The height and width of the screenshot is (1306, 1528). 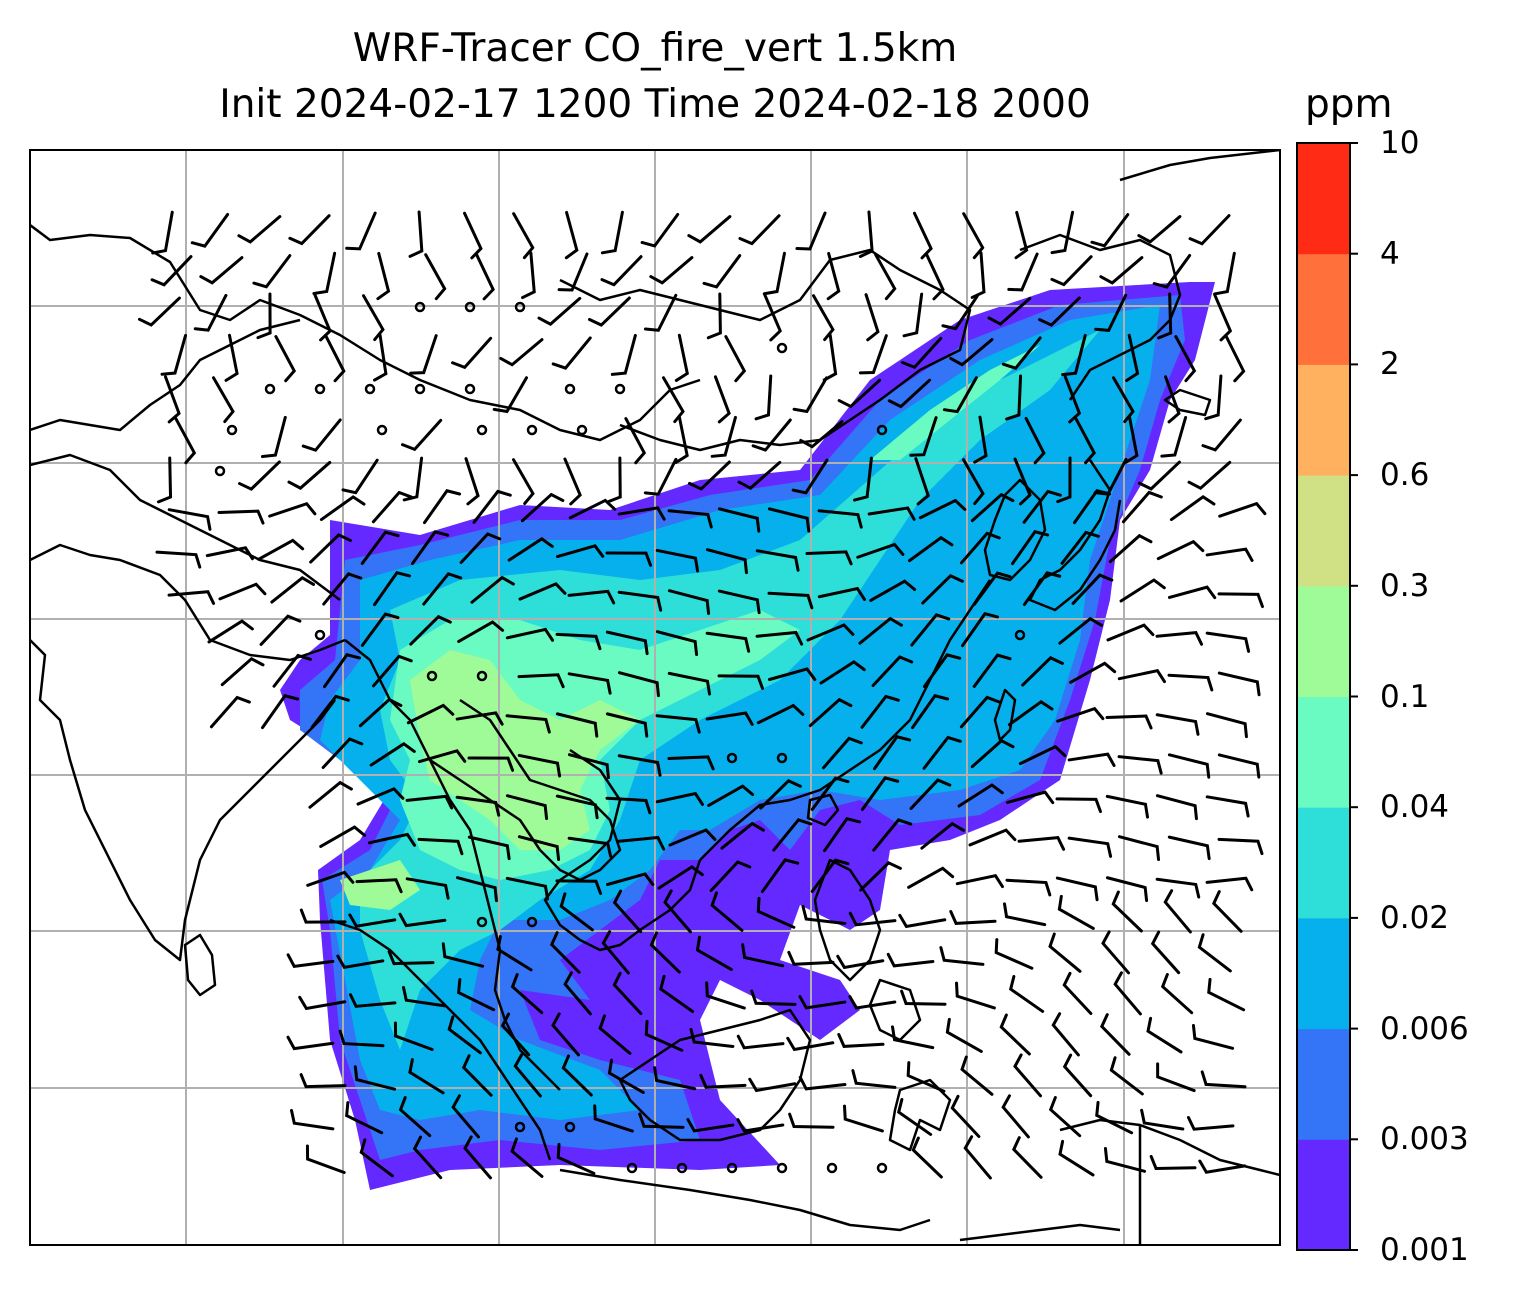 I want to click on colorbar-tick-label: 2, so click(x=1390, y=364).